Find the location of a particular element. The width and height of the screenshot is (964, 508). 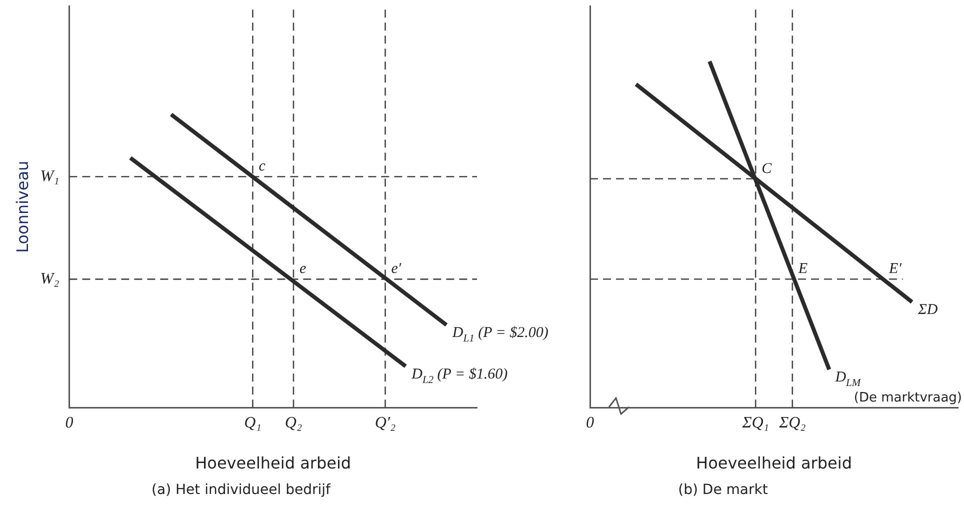

text: (b) De markt is located at coordinates (723, 490).